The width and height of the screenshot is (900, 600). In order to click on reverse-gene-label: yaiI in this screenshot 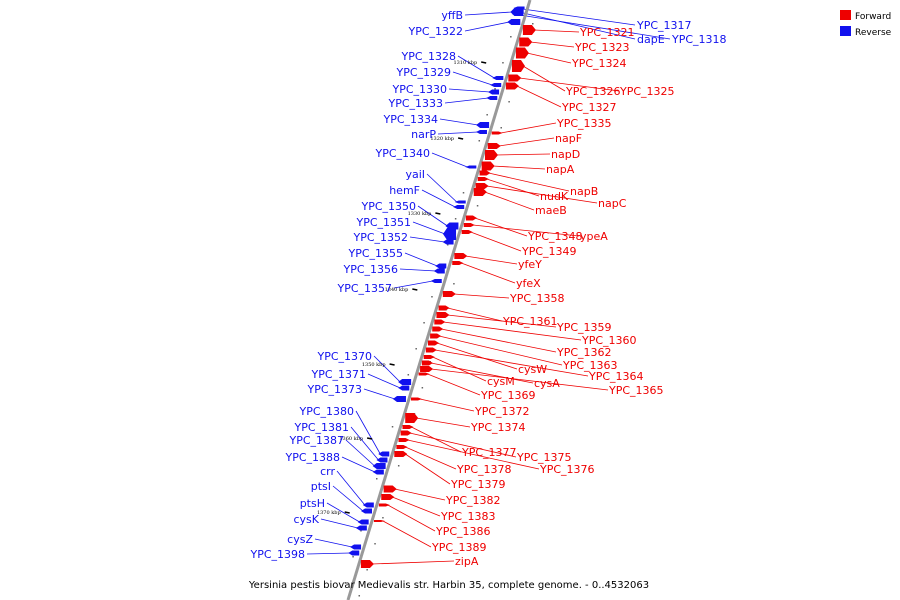, I will do `click(415, 174)`.